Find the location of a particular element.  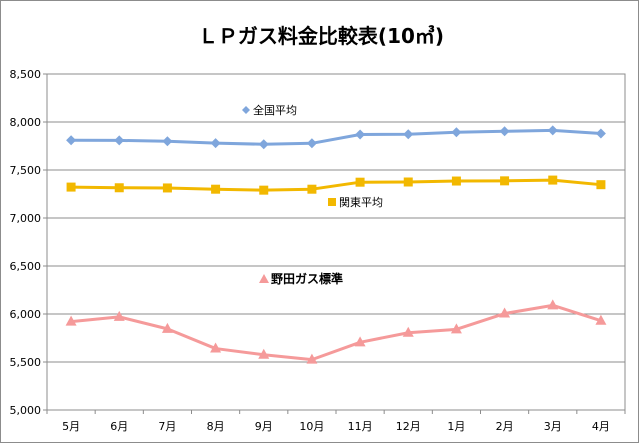

x-tick-label: 8月 is located at coordinates (216, 426).